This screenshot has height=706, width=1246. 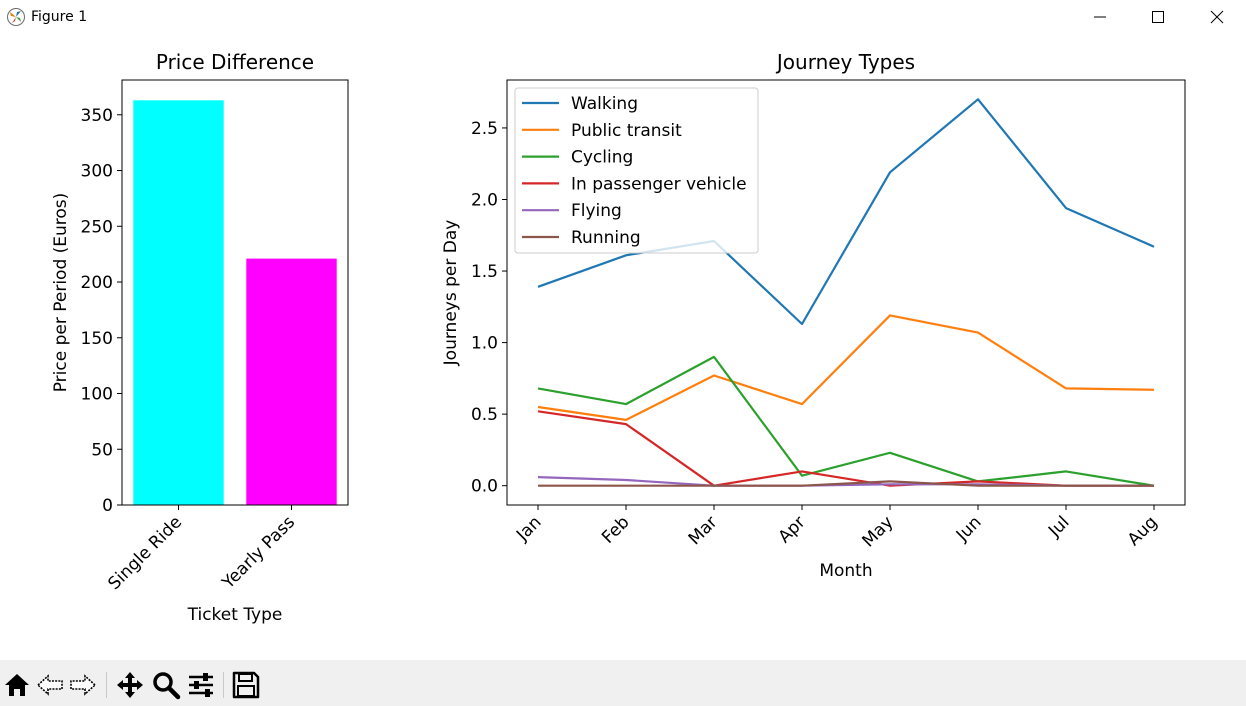 I want to click on minimize-button, so click(x=1100, y=17).